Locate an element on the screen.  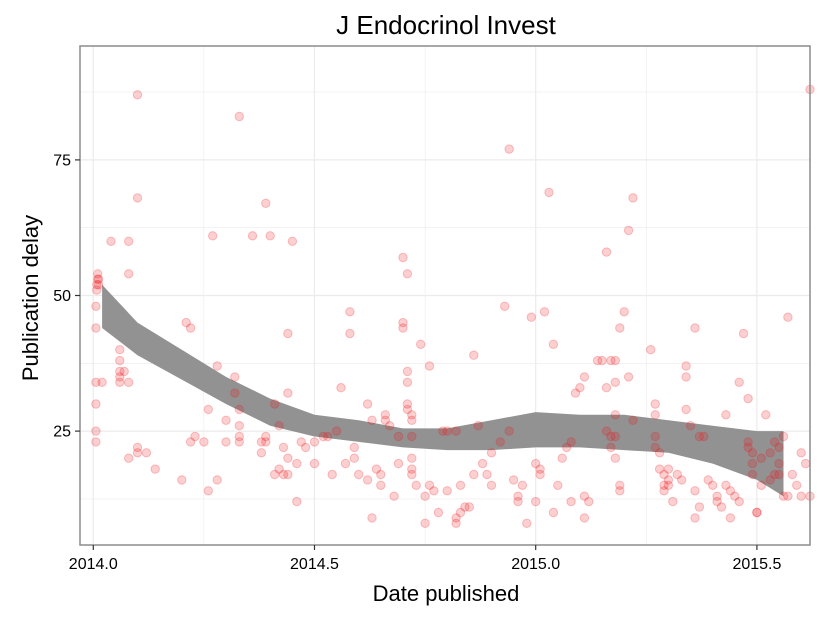
y-axis: 25 50 75 is located at coordinates (66, 296).